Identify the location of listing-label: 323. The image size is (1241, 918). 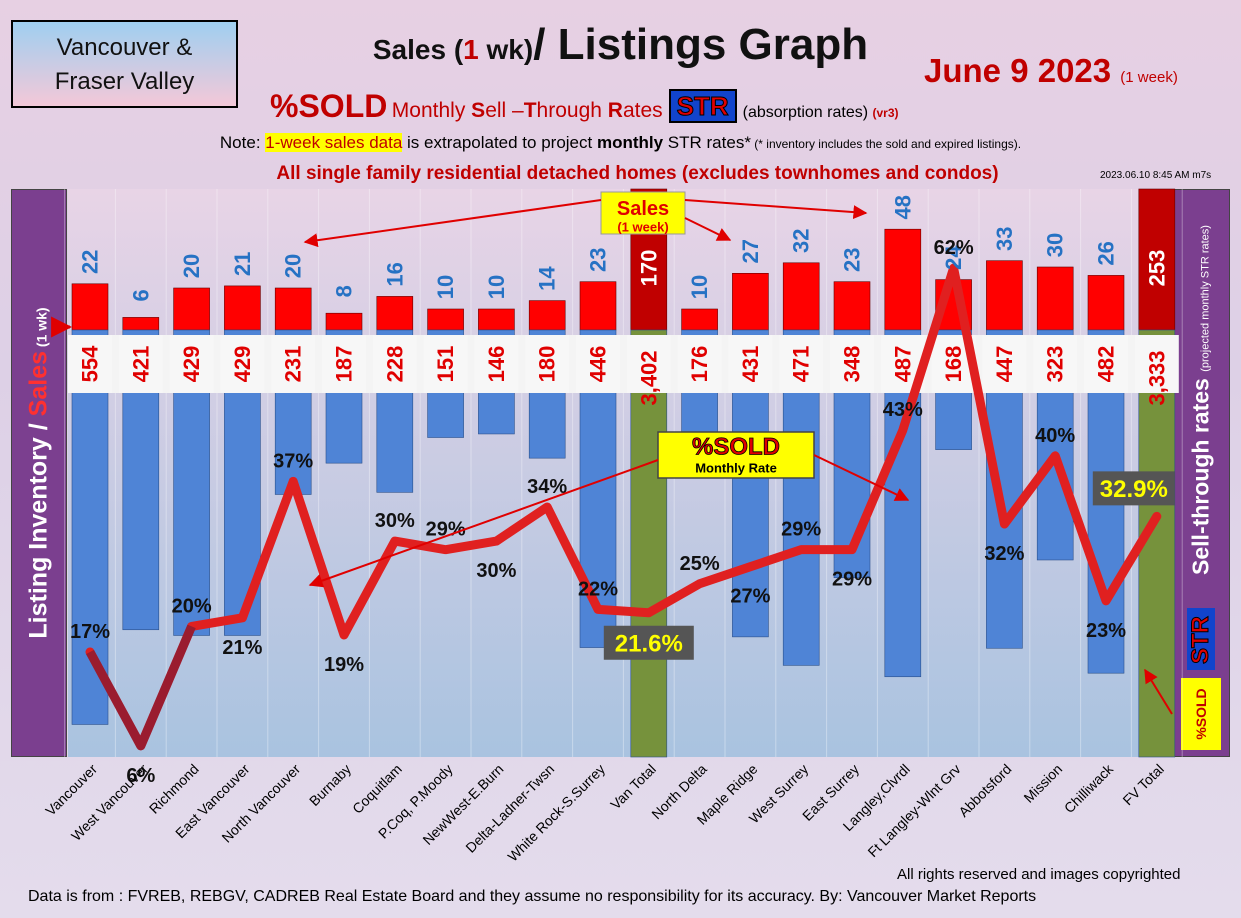
(1055, 364).